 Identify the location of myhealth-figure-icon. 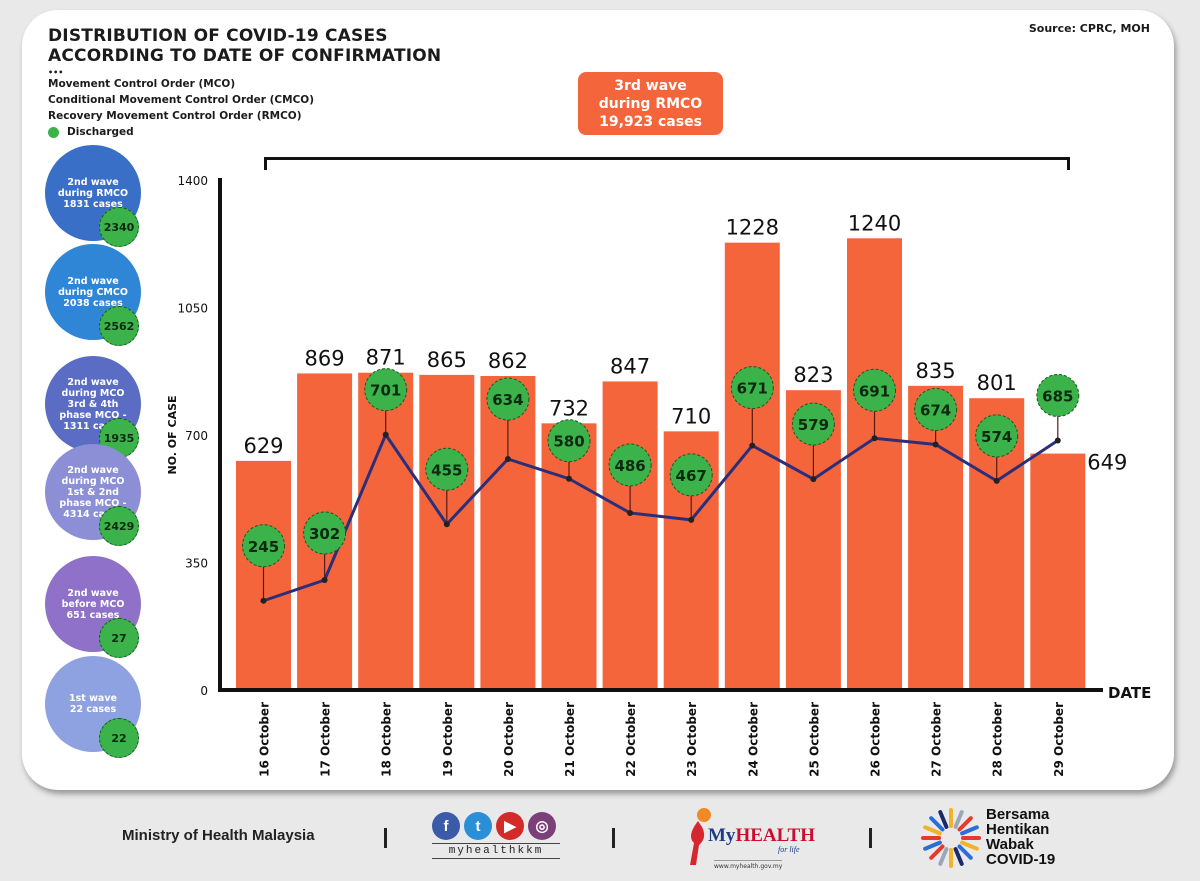
(700, 836).